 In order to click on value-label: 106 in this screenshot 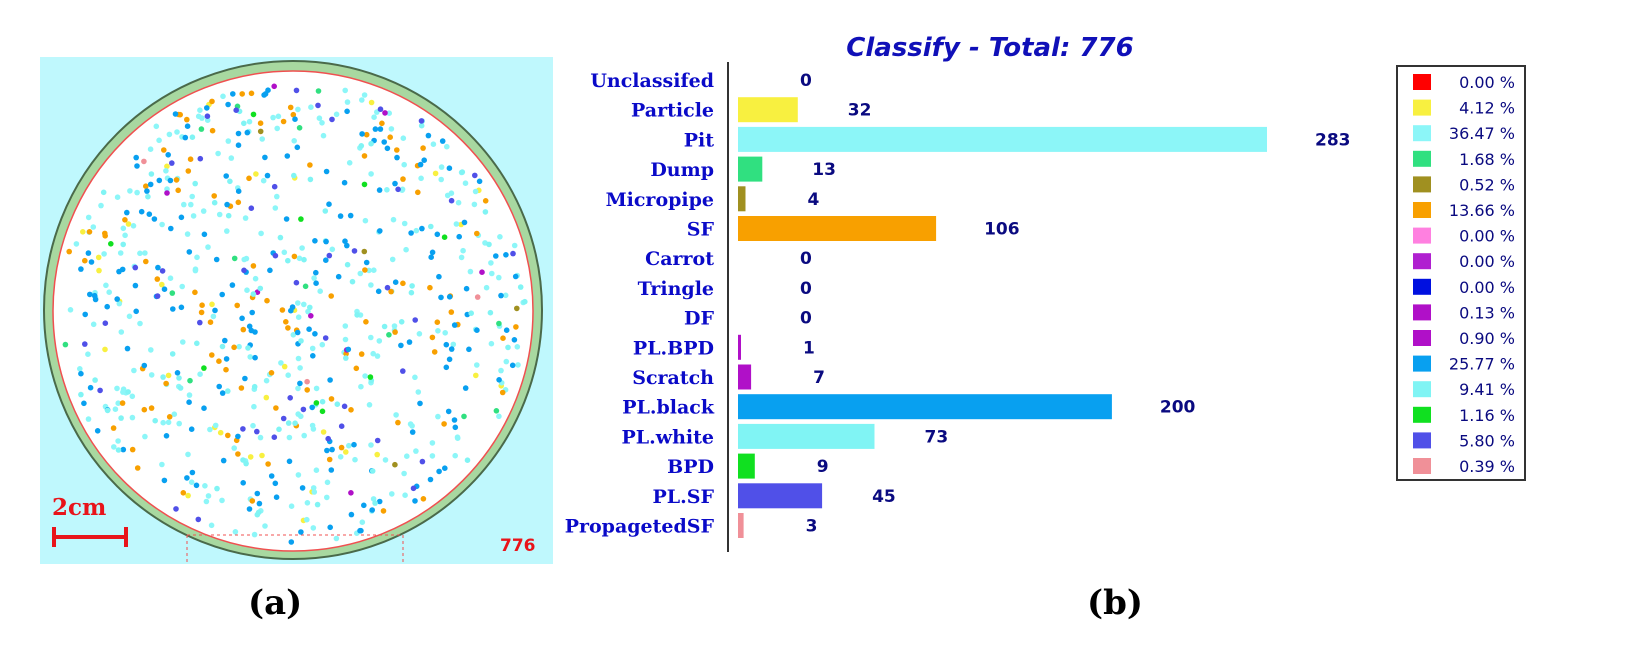, I will do `click(1002, 230)`.